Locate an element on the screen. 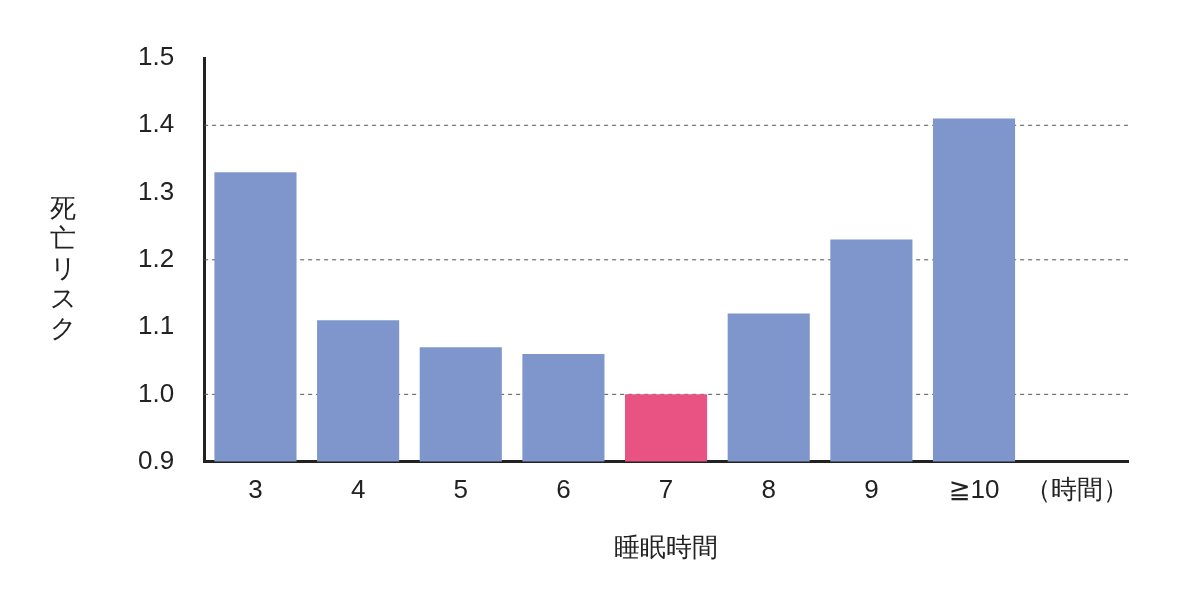 The image size is (1200, 600). x-tick-label: 9 is located at coordinates (871, 489).